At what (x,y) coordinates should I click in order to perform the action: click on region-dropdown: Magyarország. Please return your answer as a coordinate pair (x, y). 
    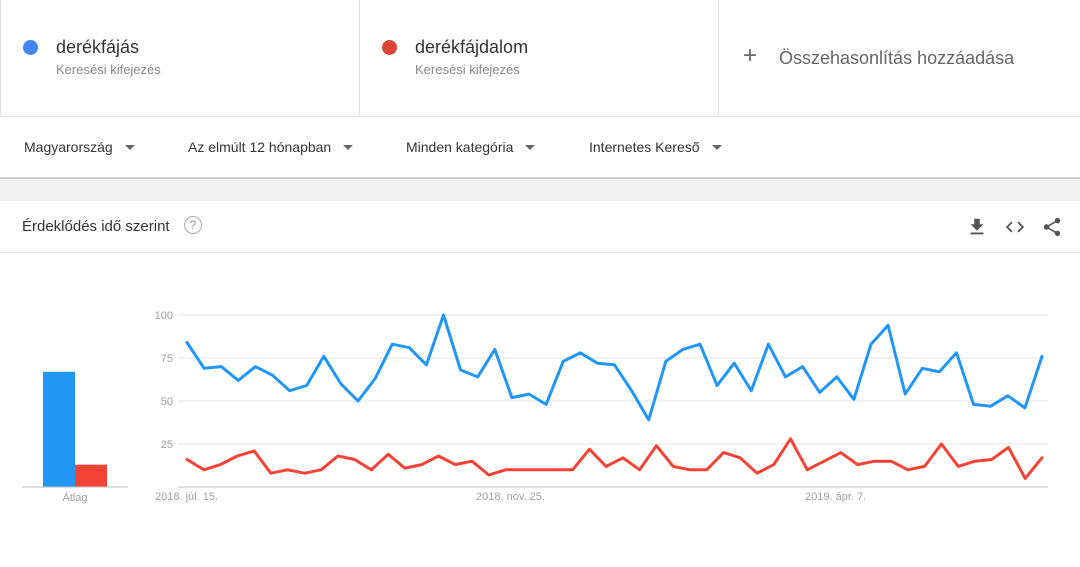
    Looking at the image, I should click on (79, 147).